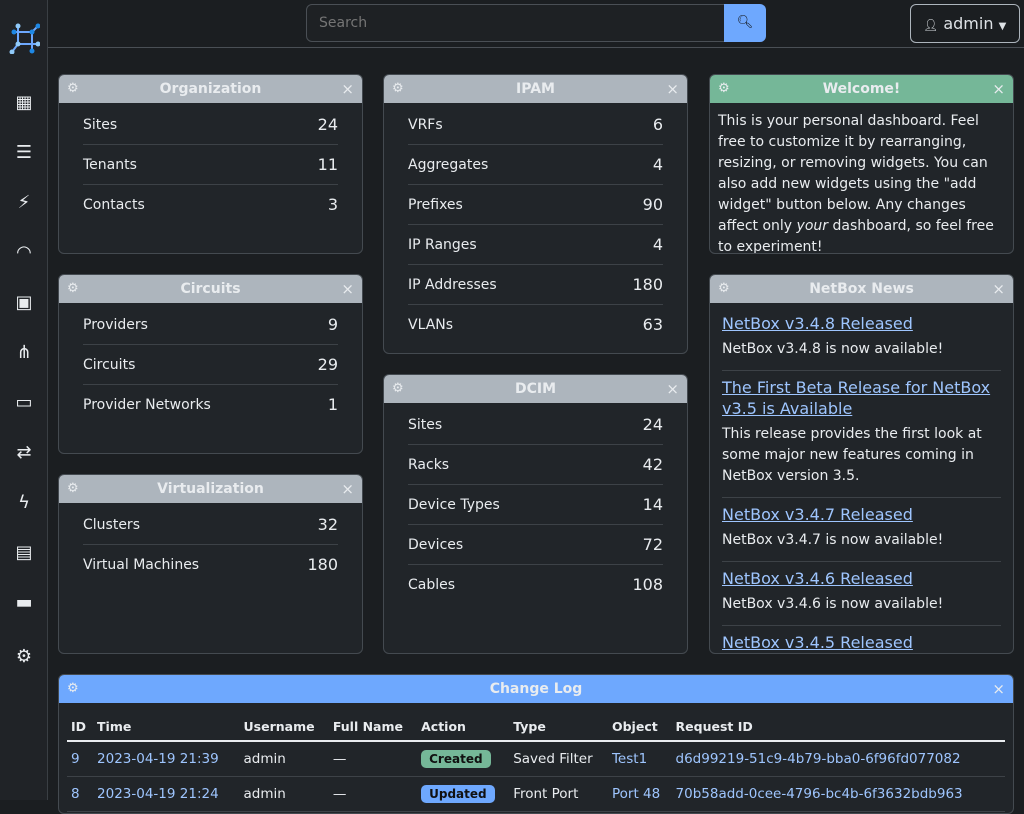 This screenshot has width=1024, height=814. Describe the element at coordinates (115, 325) in the screenshot. I see `stat-label: Providers` at that location.